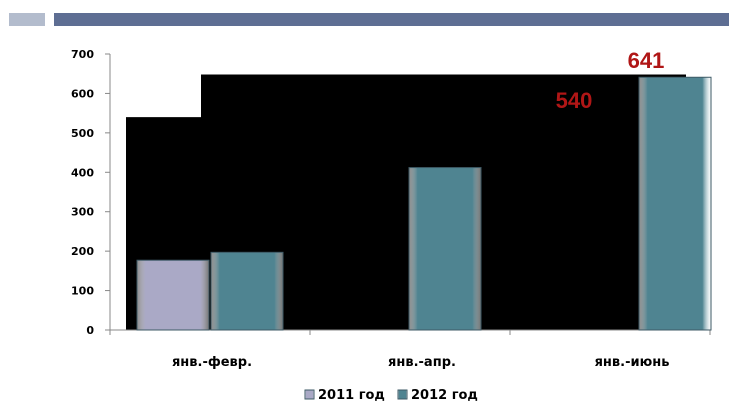 This screenshot has height=403, width=735. Describe the element at coordinates (212, 362) in the screenshot. I see `x-category-label: янв.-февр.` at that location.